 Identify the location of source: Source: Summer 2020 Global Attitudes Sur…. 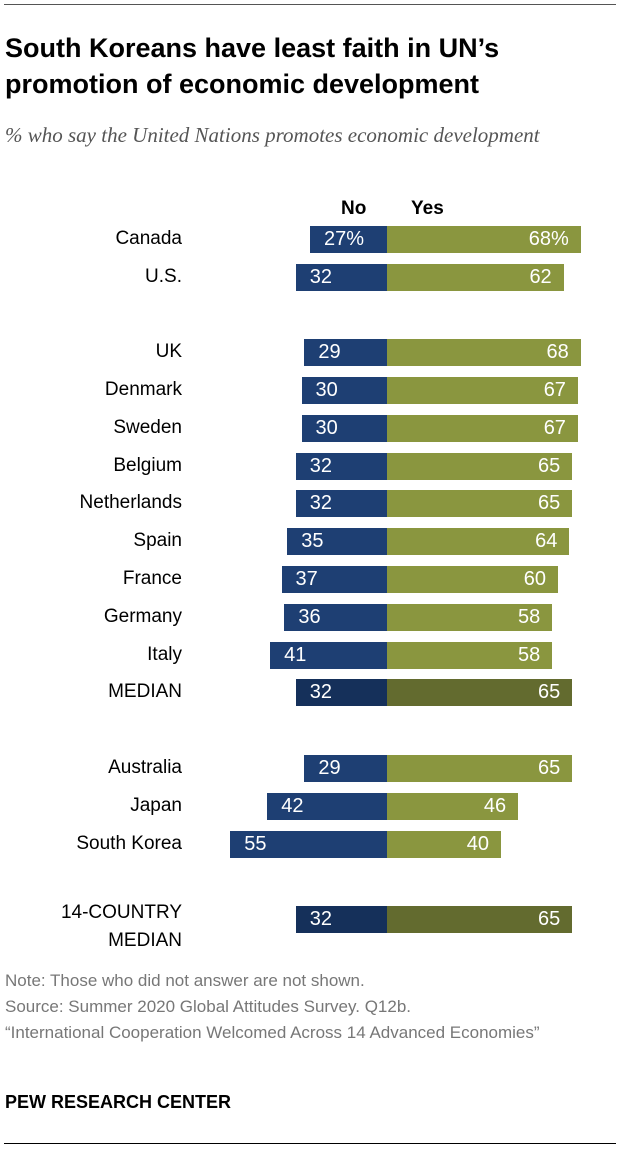
(208, 1006).